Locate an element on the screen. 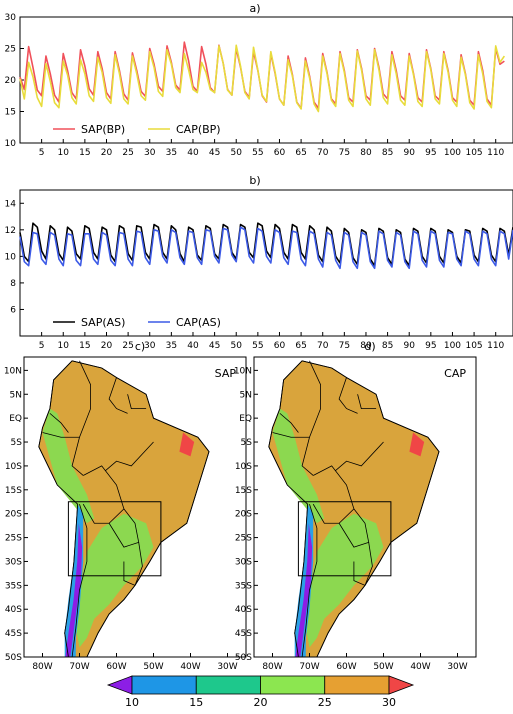  x-tick-label: 75 is located at coordinates (344, 346).